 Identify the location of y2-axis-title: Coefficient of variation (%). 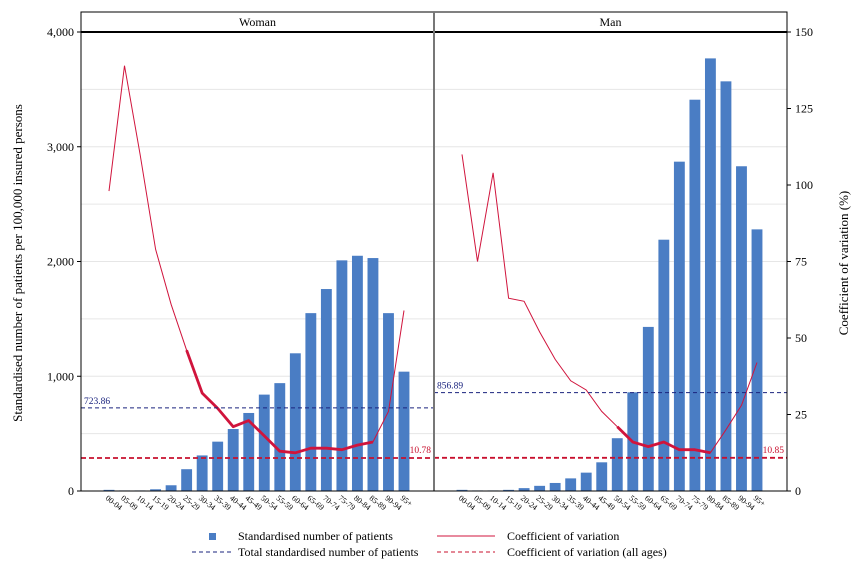
(843, 263).